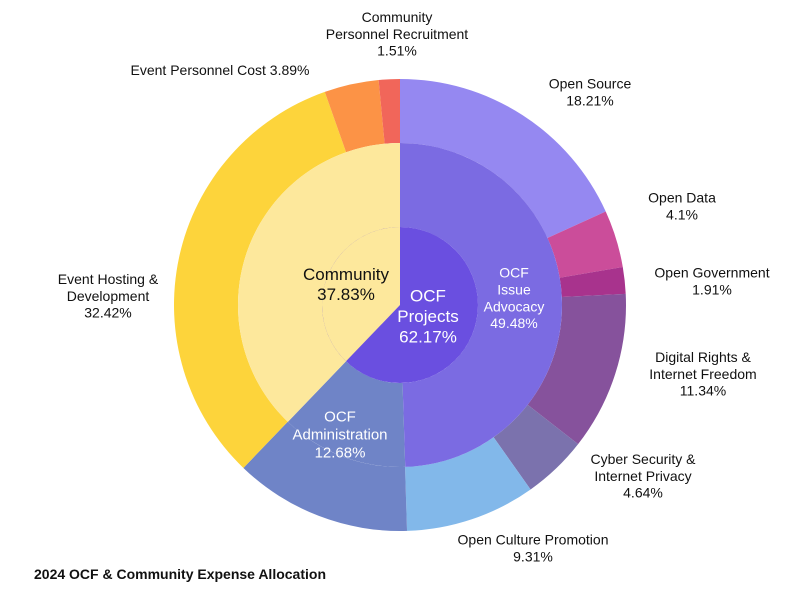  I want to click on outer-label-open-source: Open Source 18.21%, so click(590, 92).